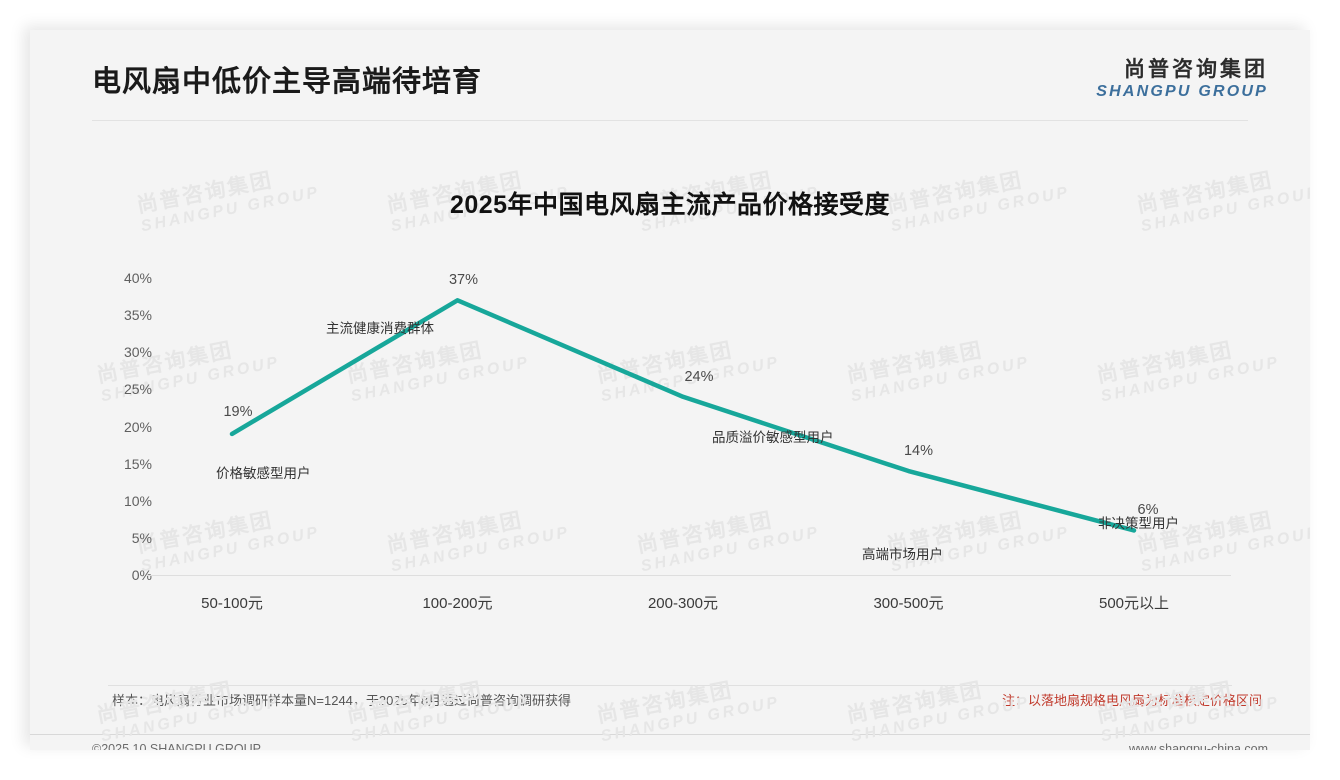 The image size is (1340, 780). Describe the element at coordinates (137, 389) in the screenshot. I see `y-axis-tick: 25%` at that location.